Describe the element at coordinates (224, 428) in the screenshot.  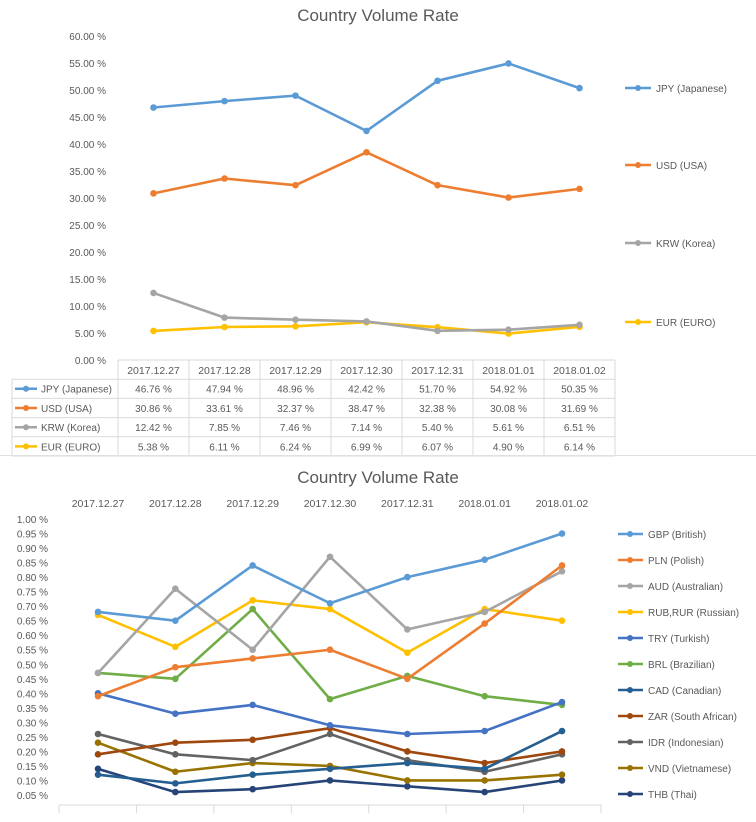
I see `table-cell-value: 7.85 %` at that location.